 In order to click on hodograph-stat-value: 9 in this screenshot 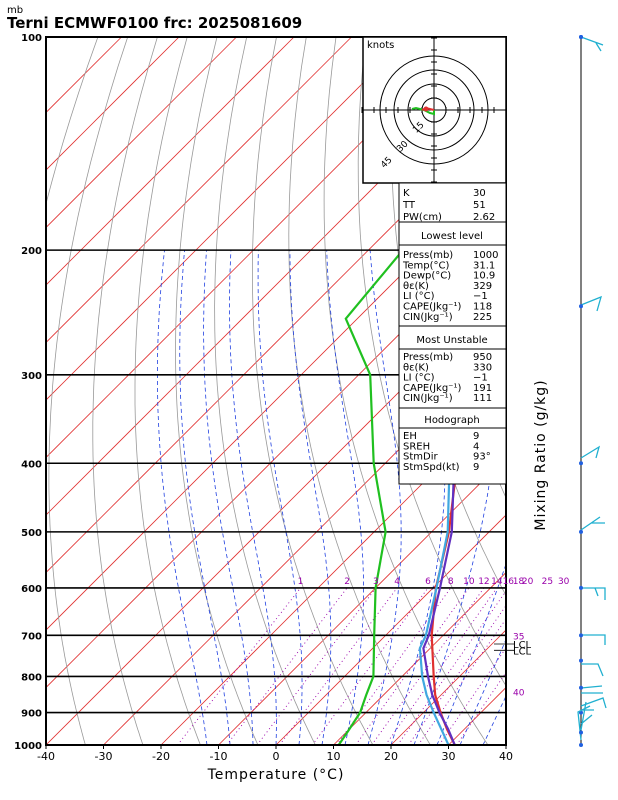, I will do `click(476, 467)`.